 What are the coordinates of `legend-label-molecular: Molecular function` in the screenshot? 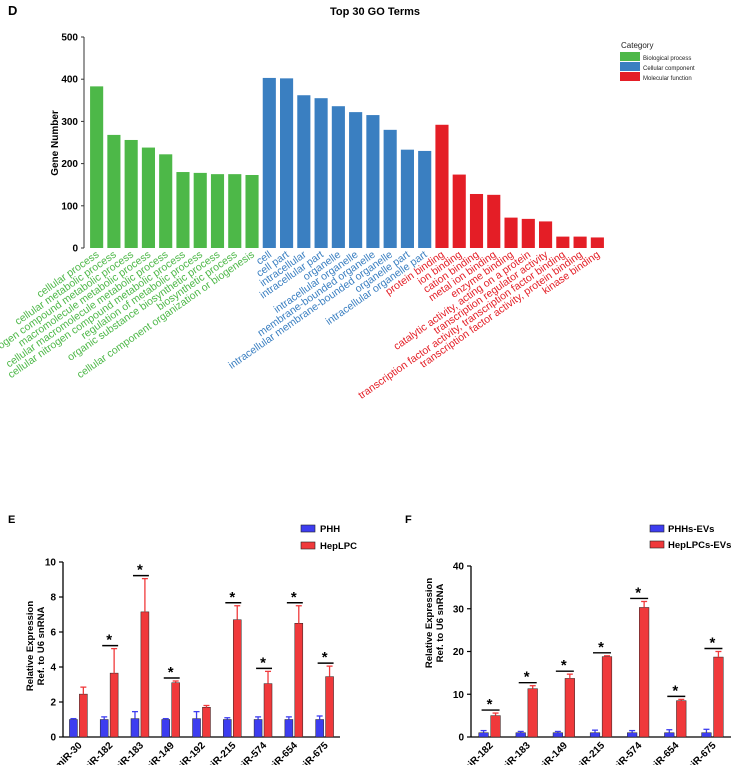 It's located at (667, 79).